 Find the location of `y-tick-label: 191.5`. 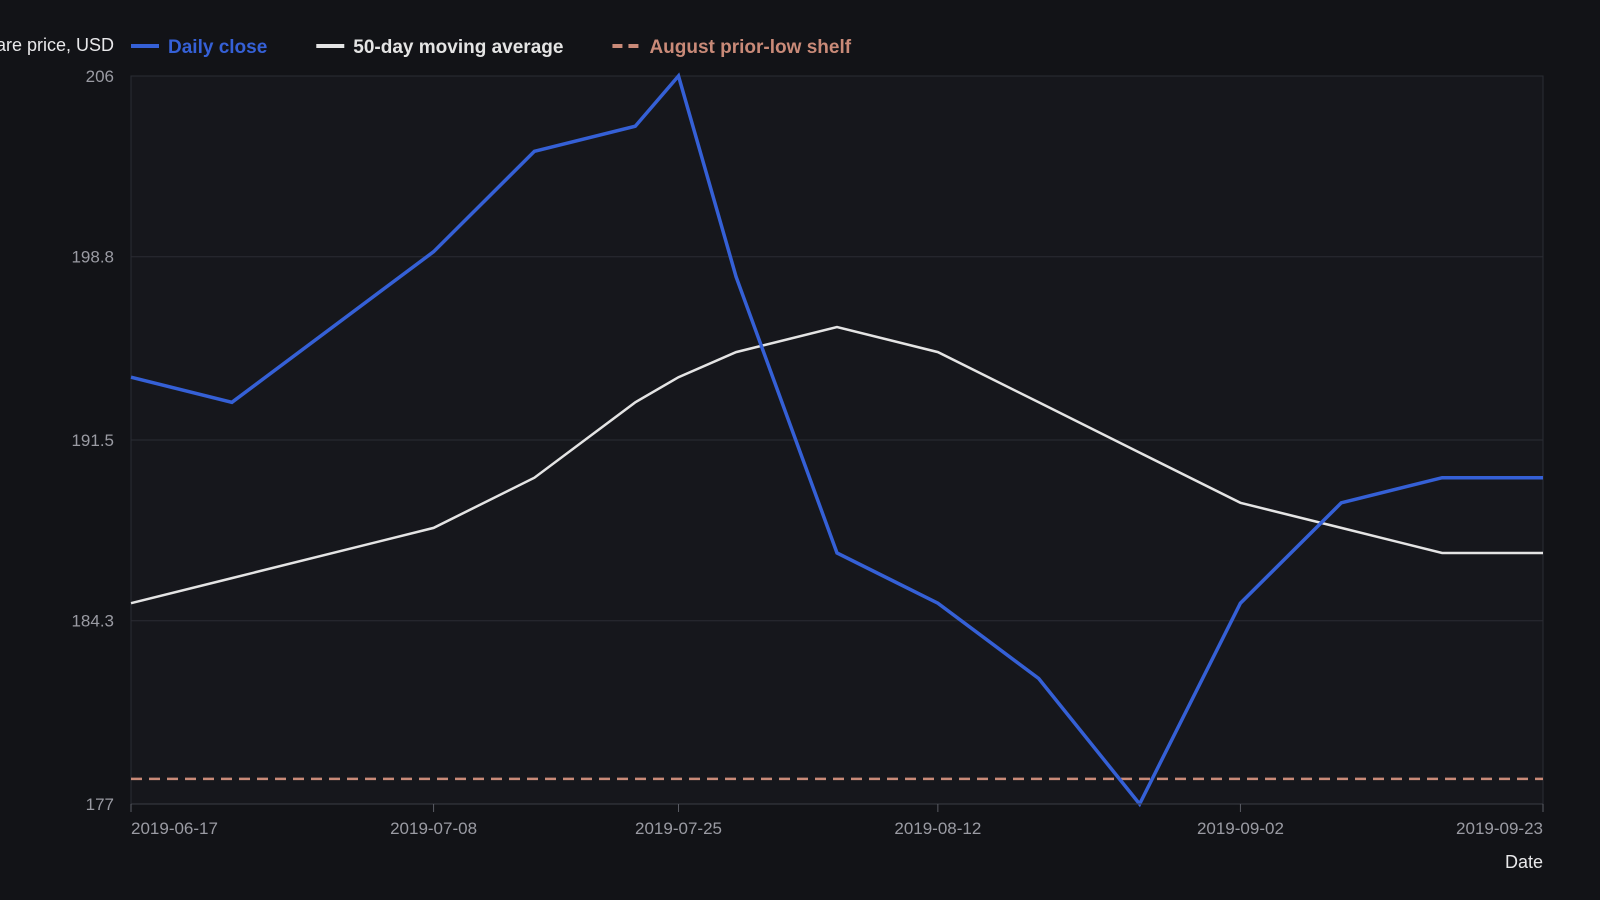

y-tick-label: 191.5 is located at coordinates (92, 440).